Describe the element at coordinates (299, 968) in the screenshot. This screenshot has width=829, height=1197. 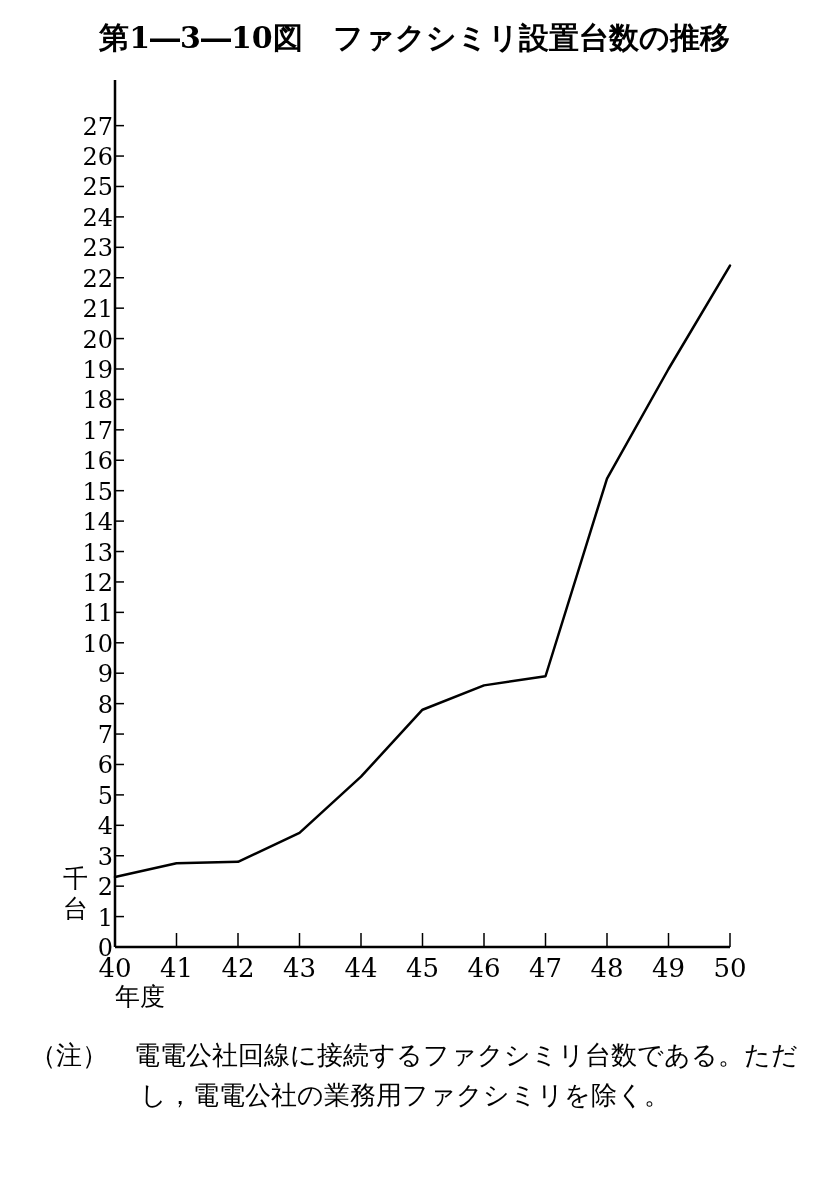
I see `x-tick-label: 43` at that location.